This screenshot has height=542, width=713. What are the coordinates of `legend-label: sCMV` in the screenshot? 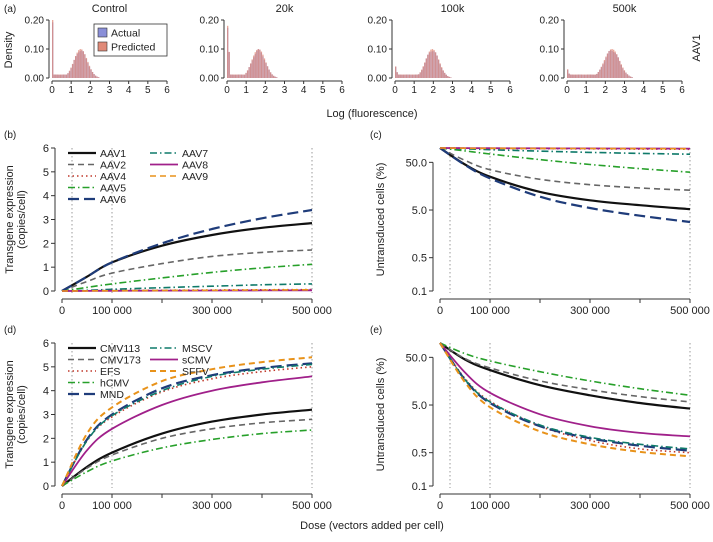 It's located at (196, 361).